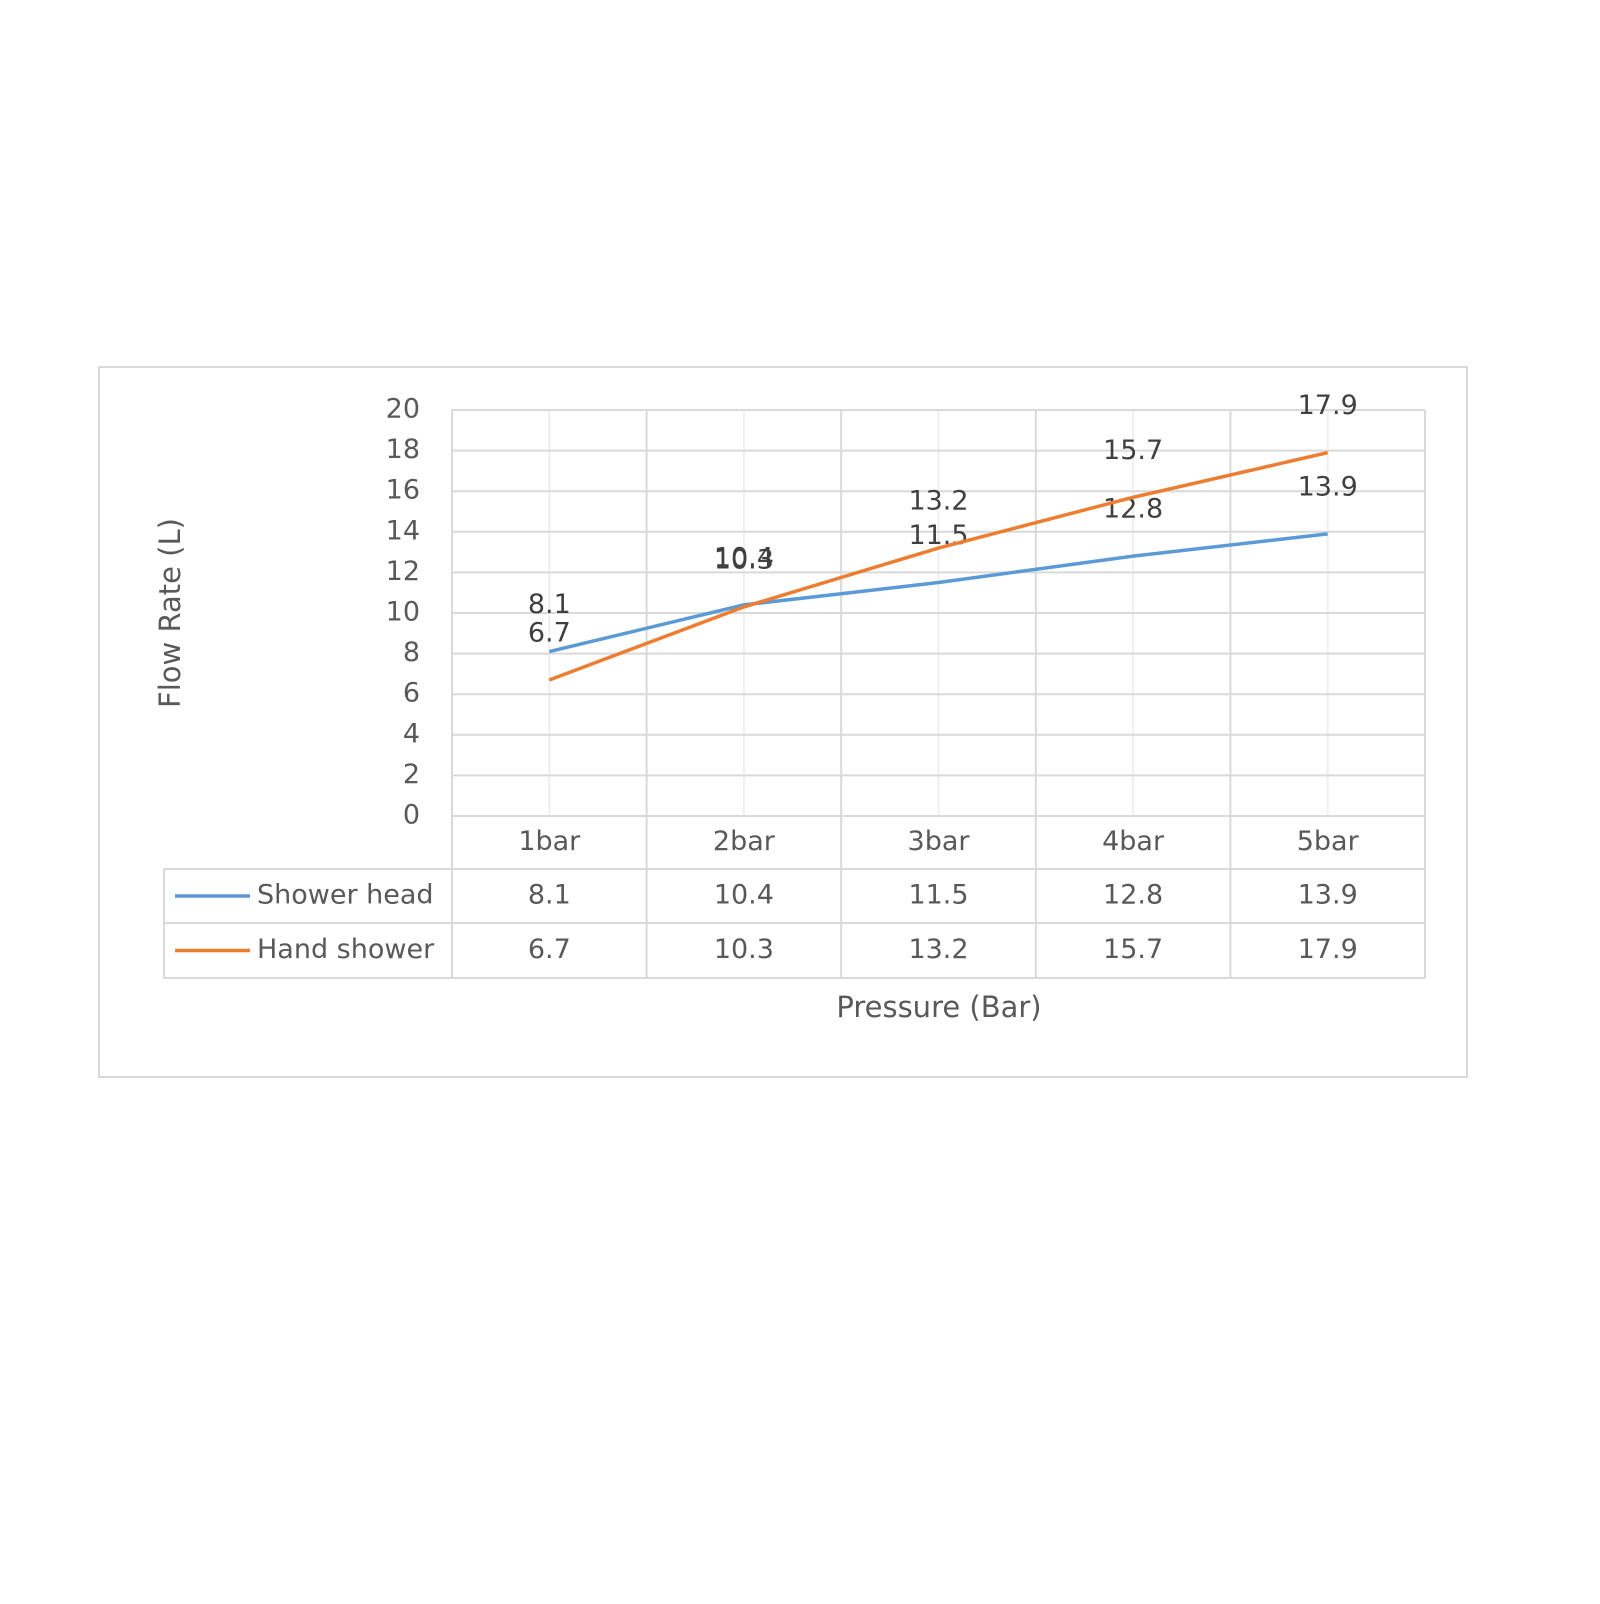 This screenshot has height=1604, width=1600. Describe the element at coordinates (346, 949) in the screenshot. I see `legend-label: Hand shower` at that location.